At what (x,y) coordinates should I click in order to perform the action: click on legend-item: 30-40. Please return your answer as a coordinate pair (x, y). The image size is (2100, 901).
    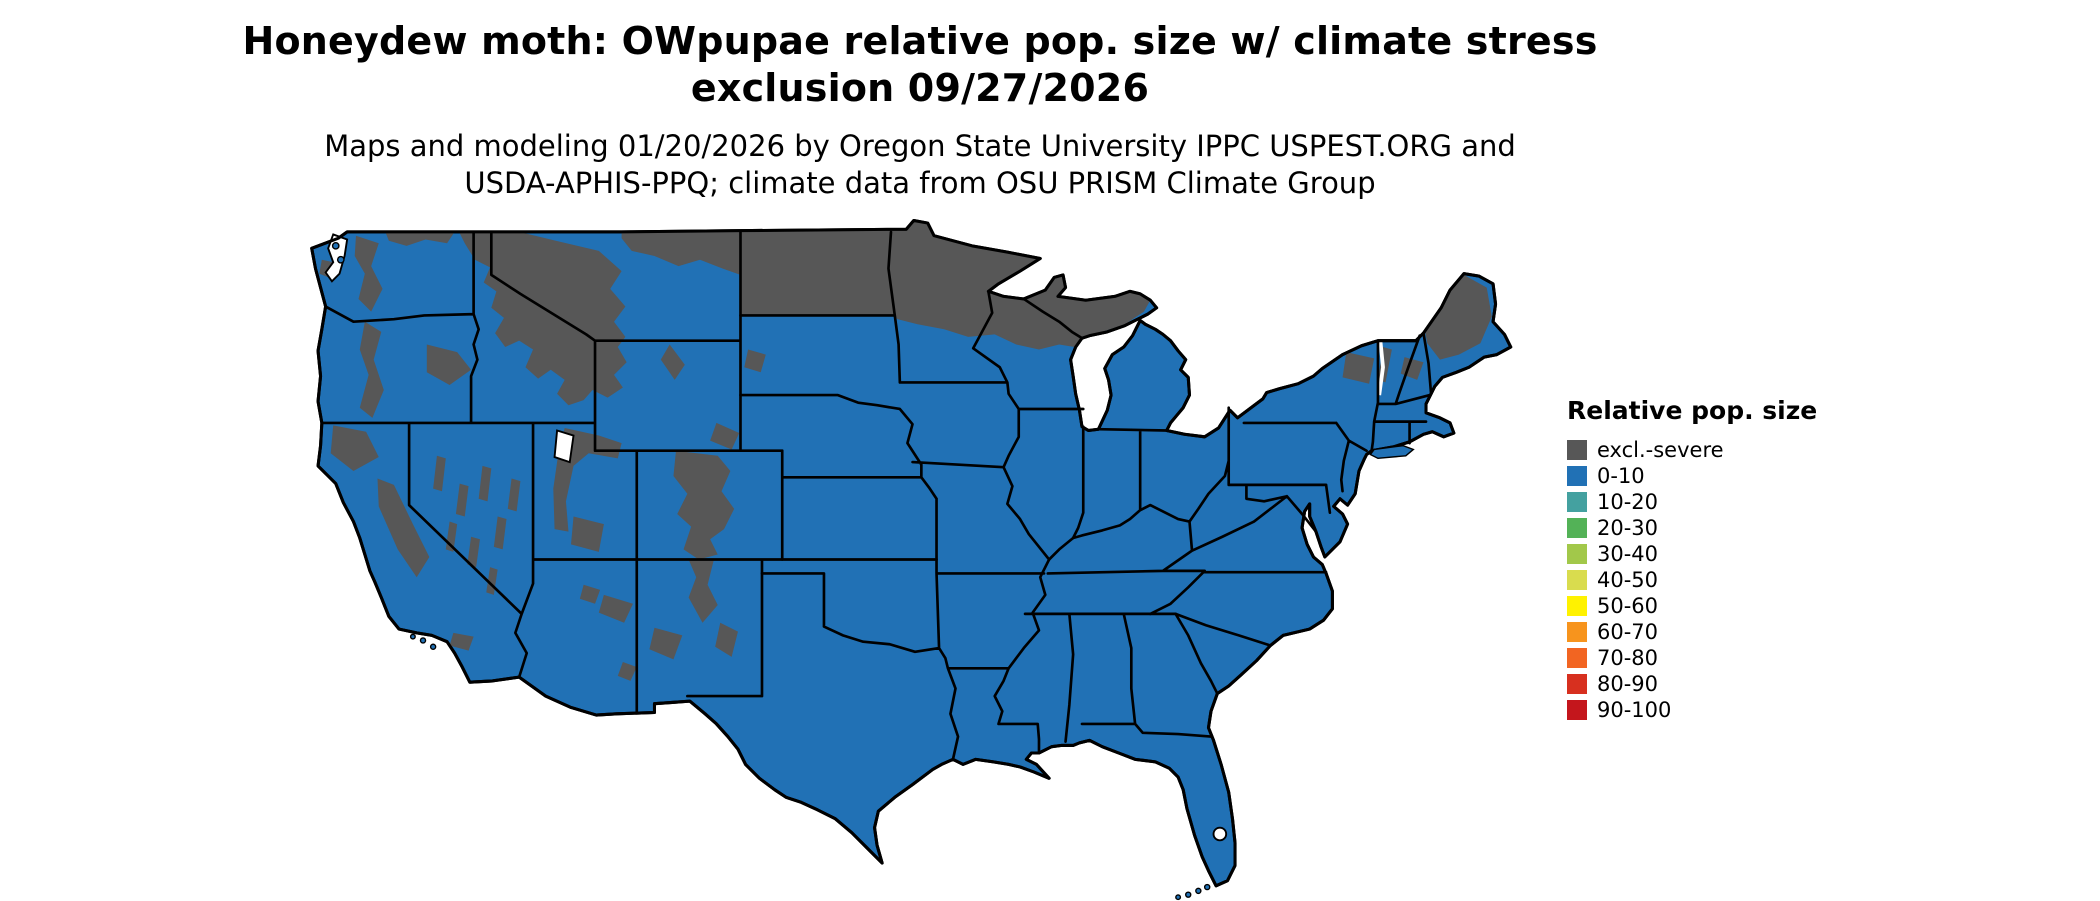
    Looking at the image, I should click on (1692, 554).